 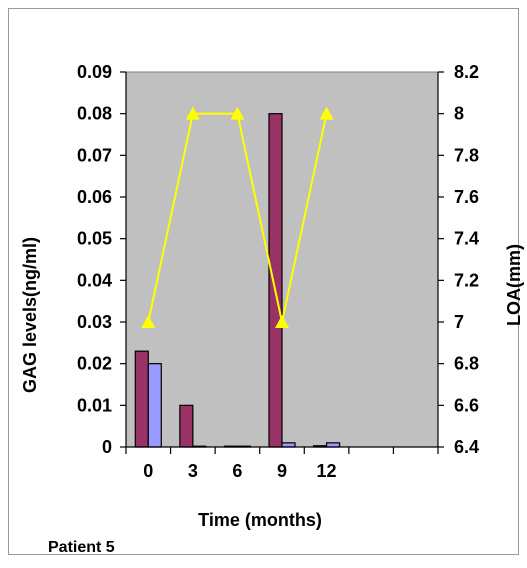 I want to click on x-tick-label-0: 0, so click(x=148, y=471).